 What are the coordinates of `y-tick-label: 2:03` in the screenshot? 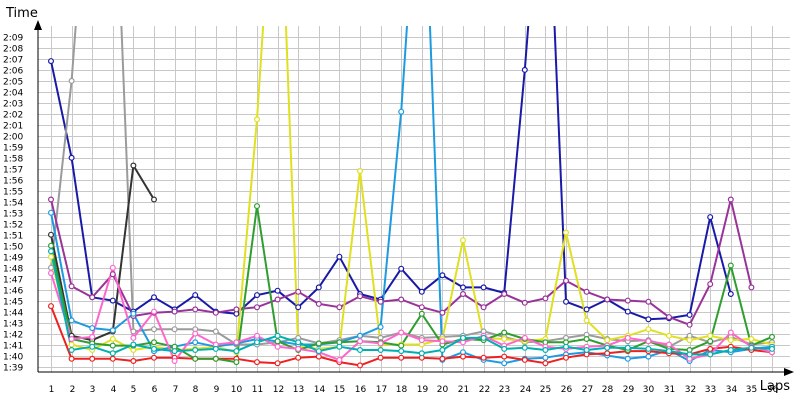 It's located at (13, 105).